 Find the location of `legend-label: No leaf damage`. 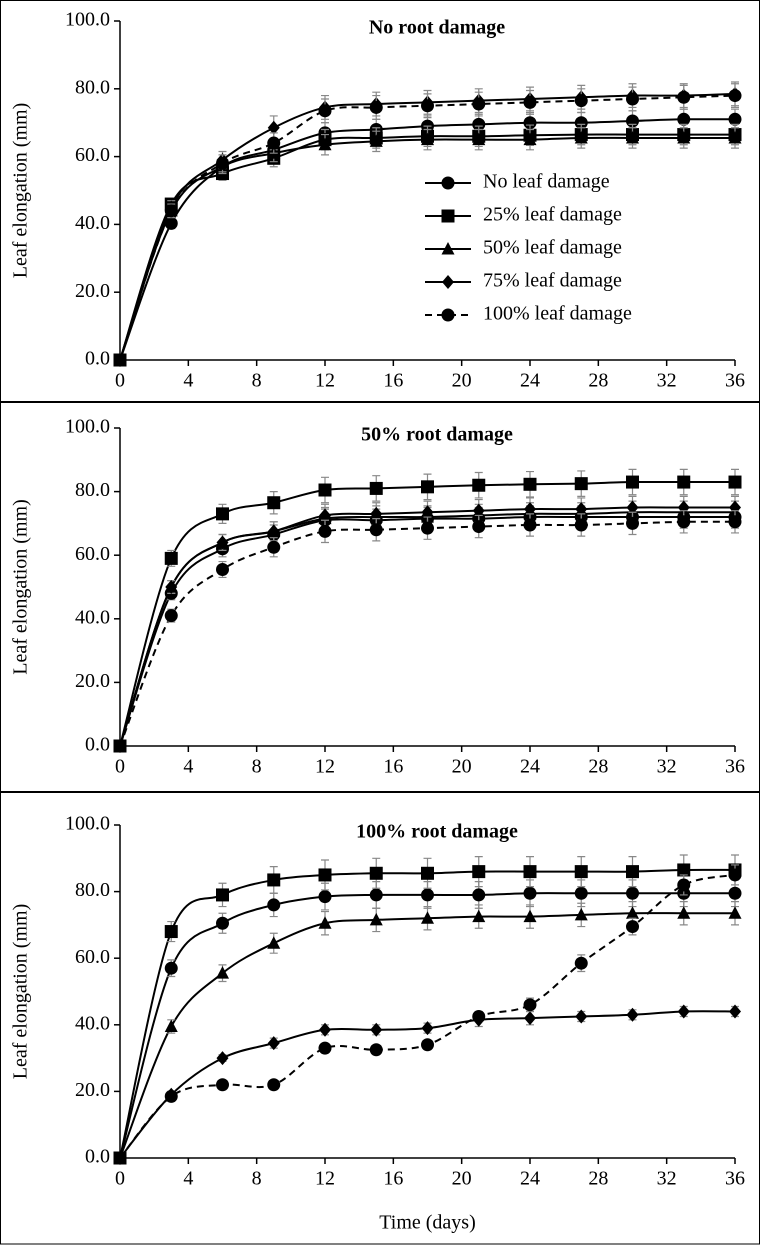

legend-label: No leaf damage is located at coordinates (546, 182).